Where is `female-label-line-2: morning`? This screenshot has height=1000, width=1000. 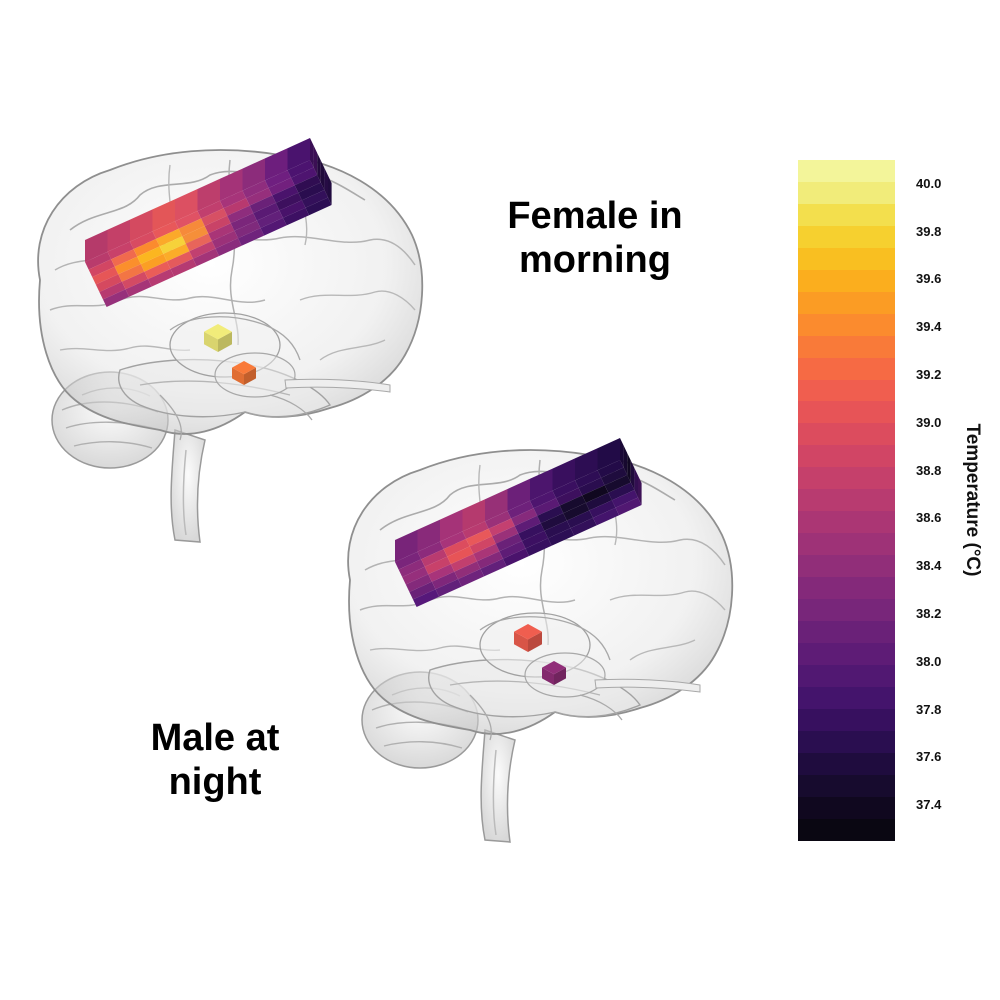 female-label-line-2: morning is located at coordinates (595, 260).